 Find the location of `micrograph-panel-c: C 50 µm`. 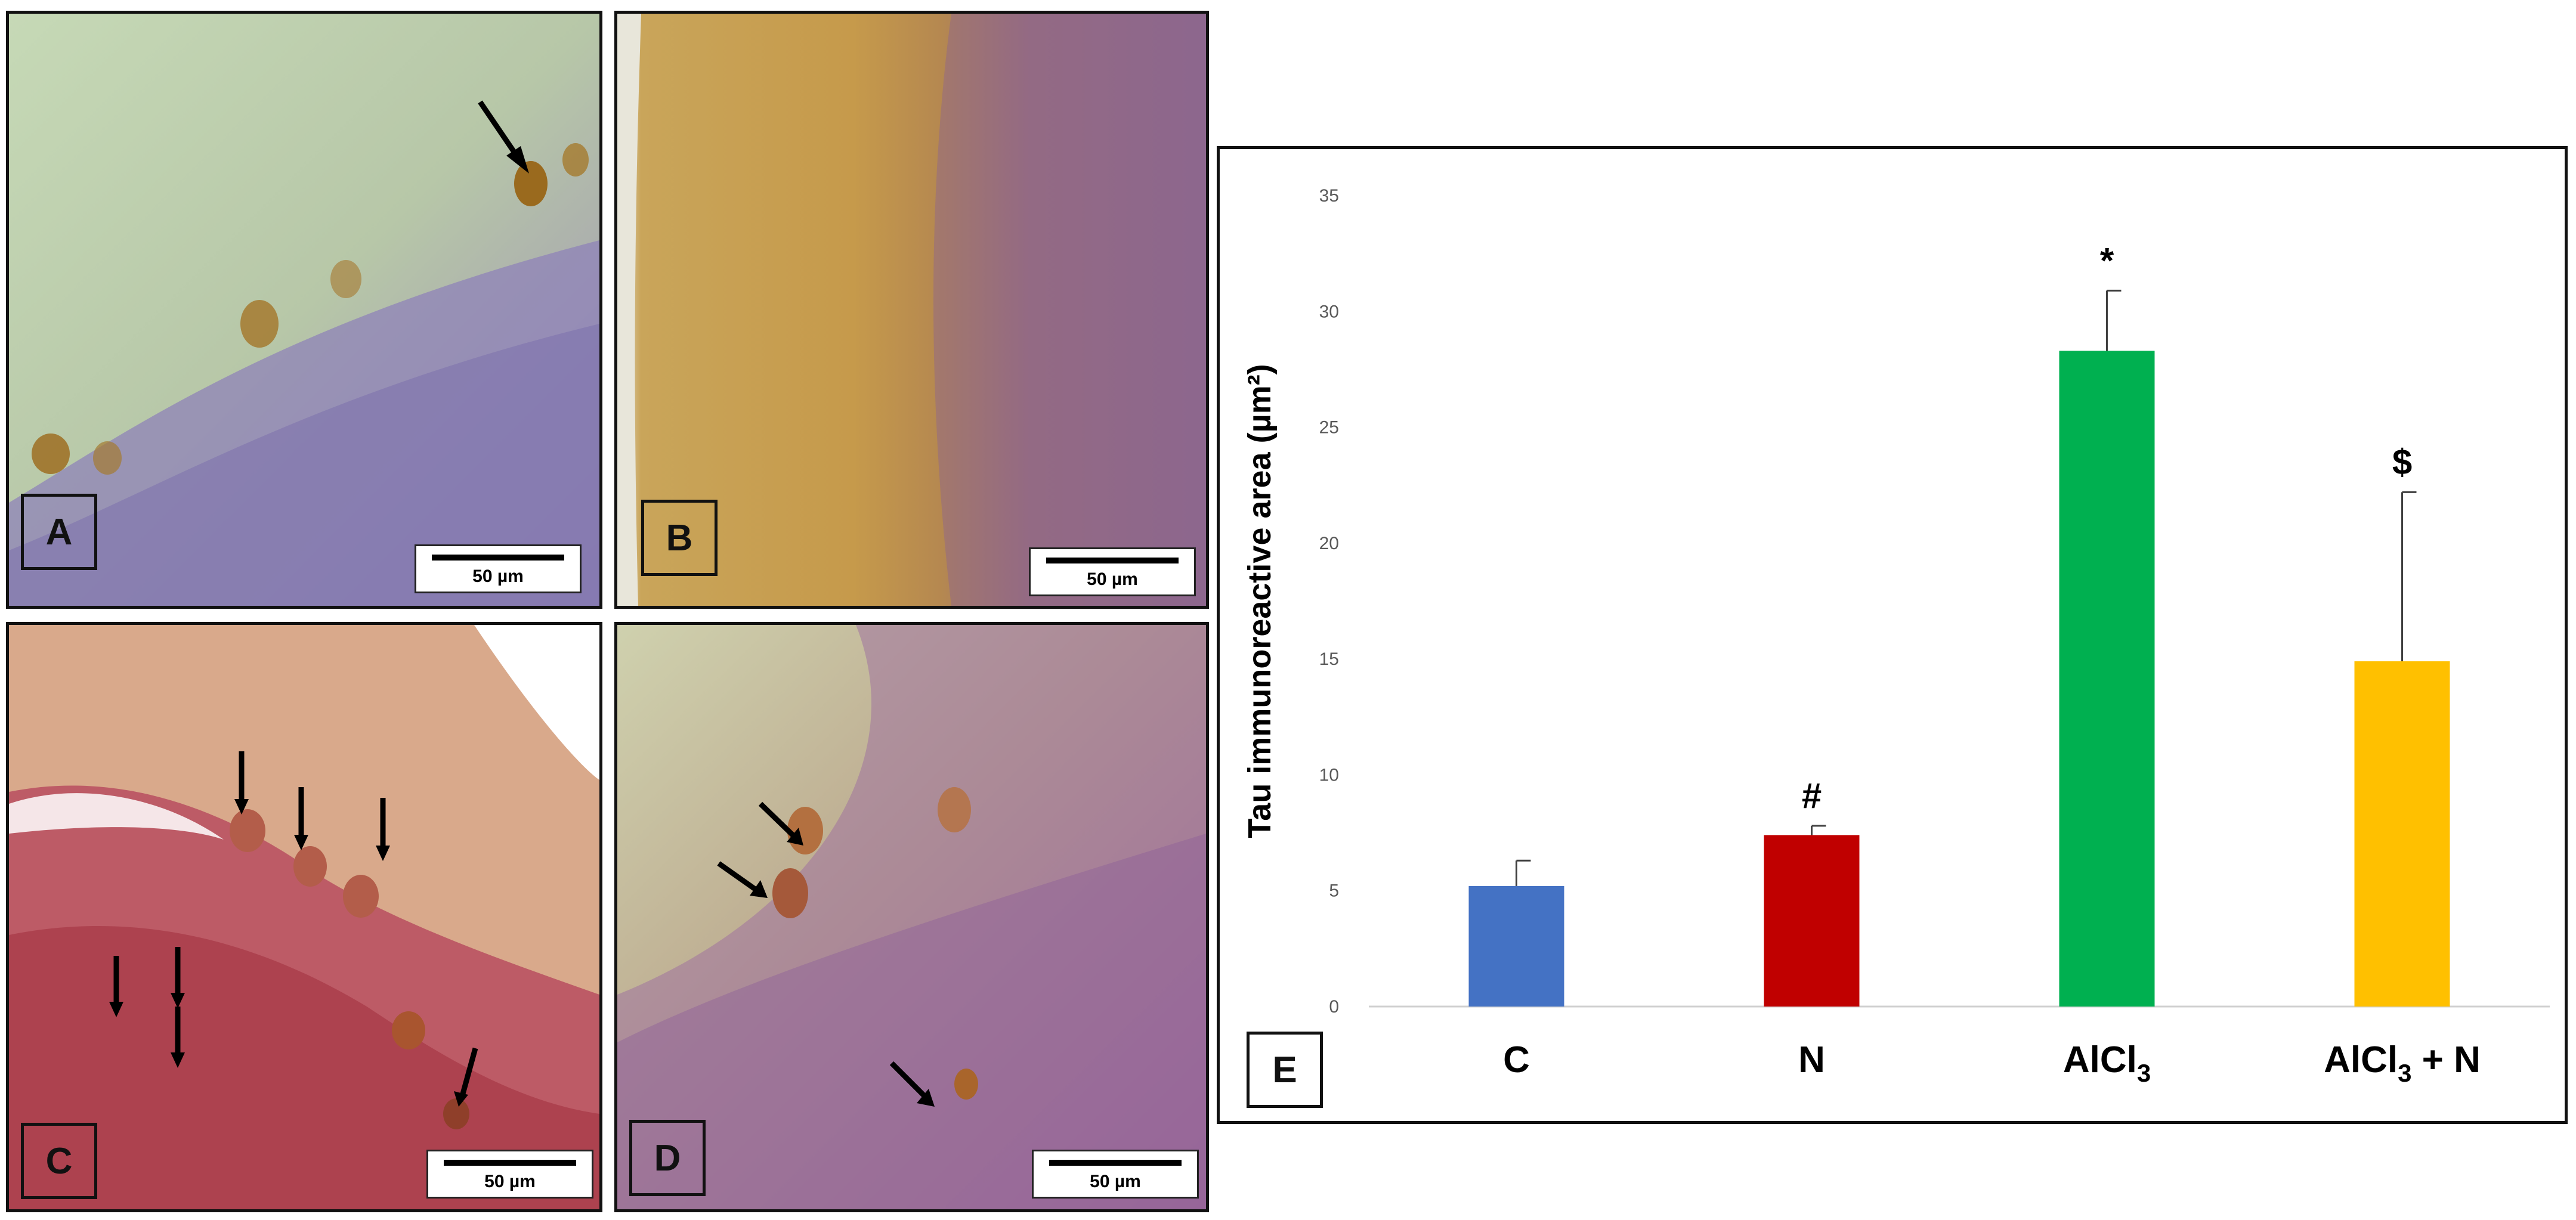

micrograph-panel-c: C 50 µm is located at coordinates (304, 917).